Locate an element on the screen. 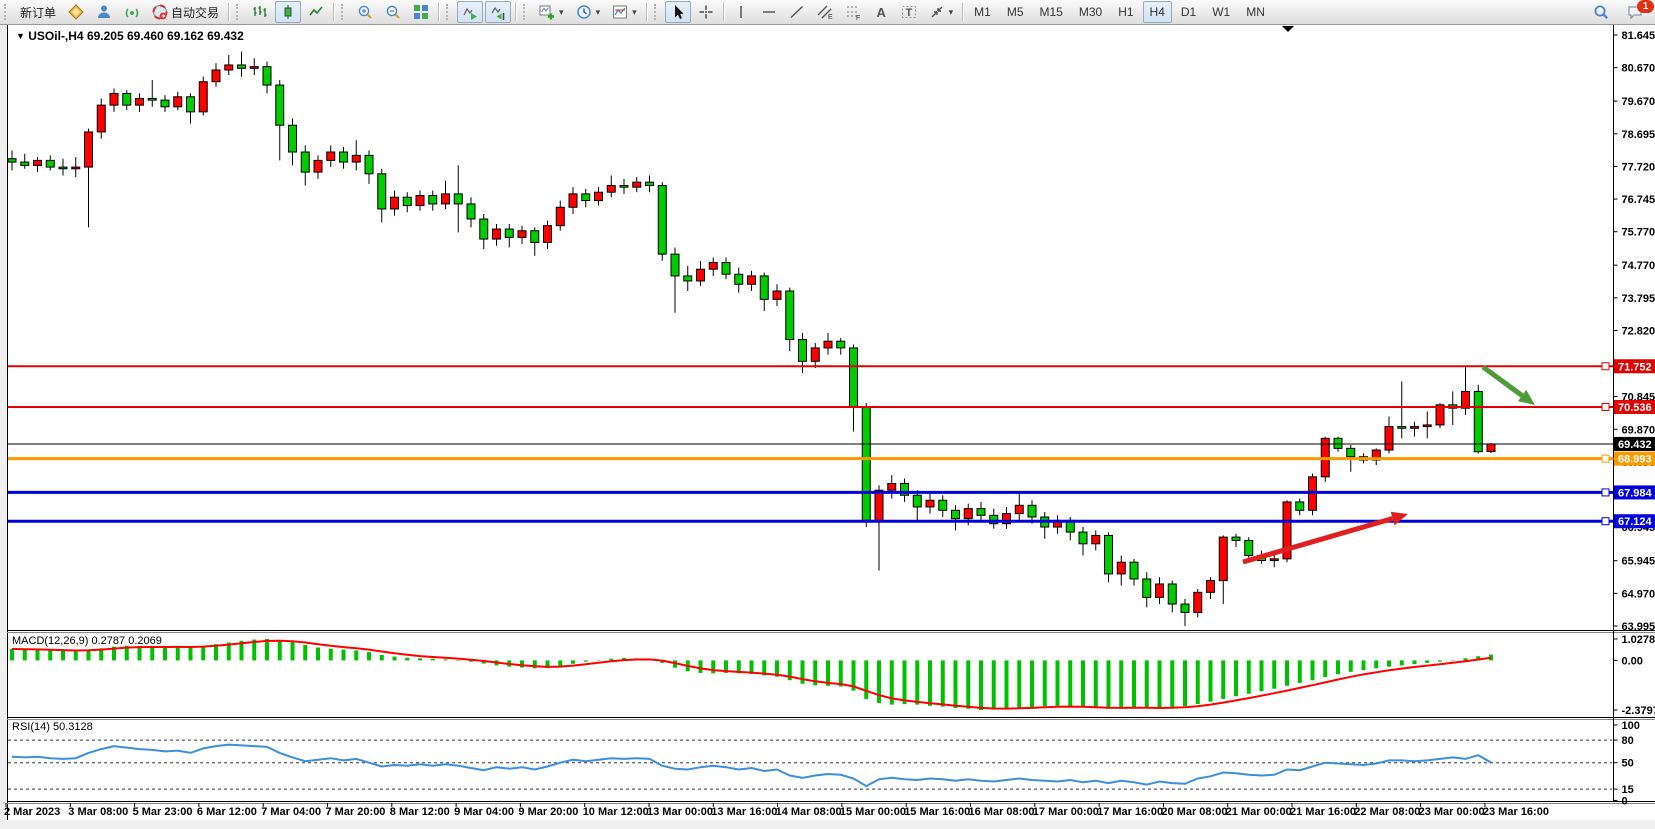 The height and width of the screenshot is (829, 1655). market-watch-button is located at coordinates (104, 12).